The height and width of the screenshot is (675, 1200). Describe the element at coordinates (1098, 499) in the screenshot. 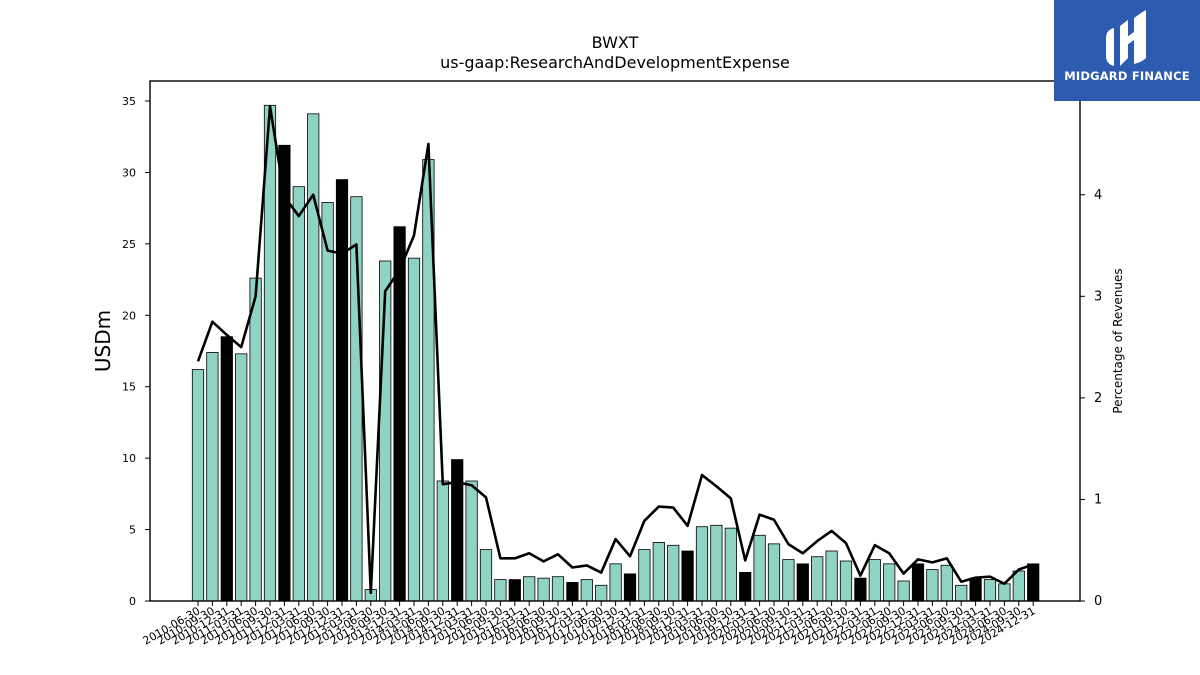

I see `y-tick-label-right: 1` at that location.